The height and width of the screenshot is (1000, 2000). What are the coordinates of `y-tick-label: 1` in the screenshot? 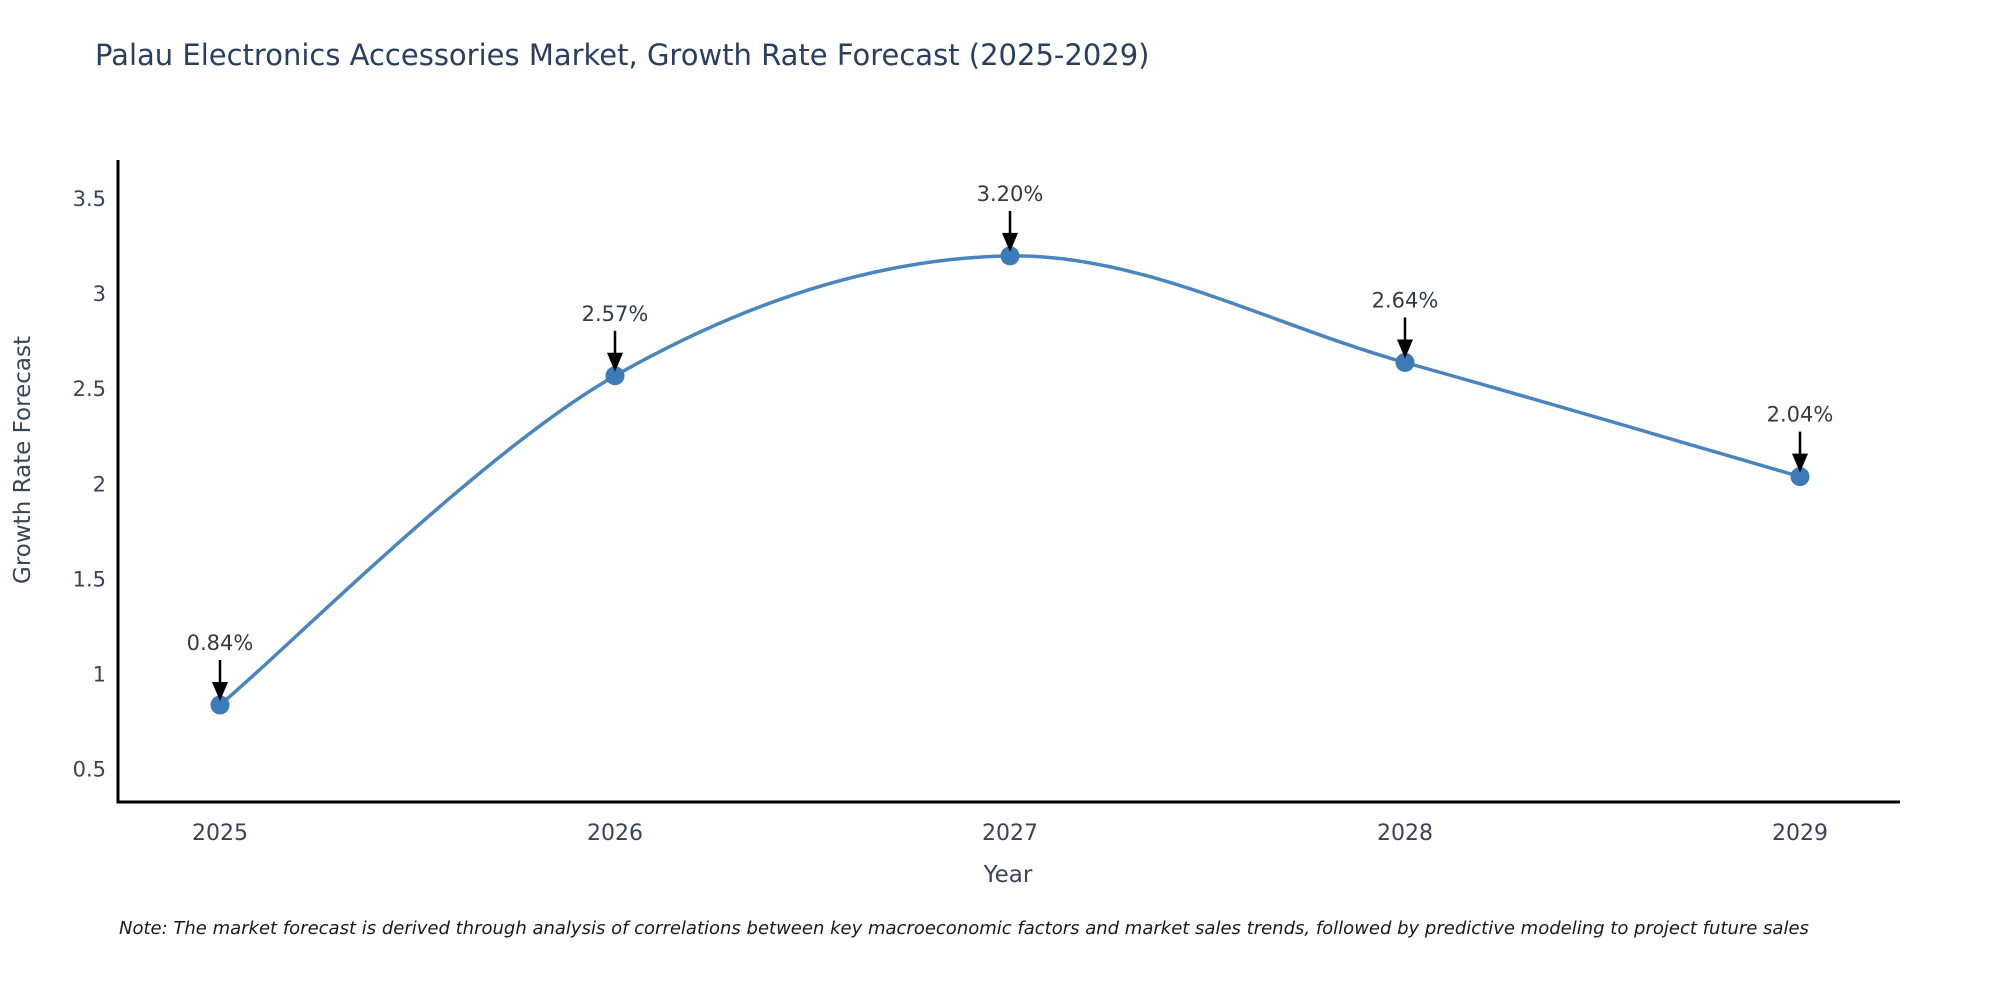 It's located at (99, 675).